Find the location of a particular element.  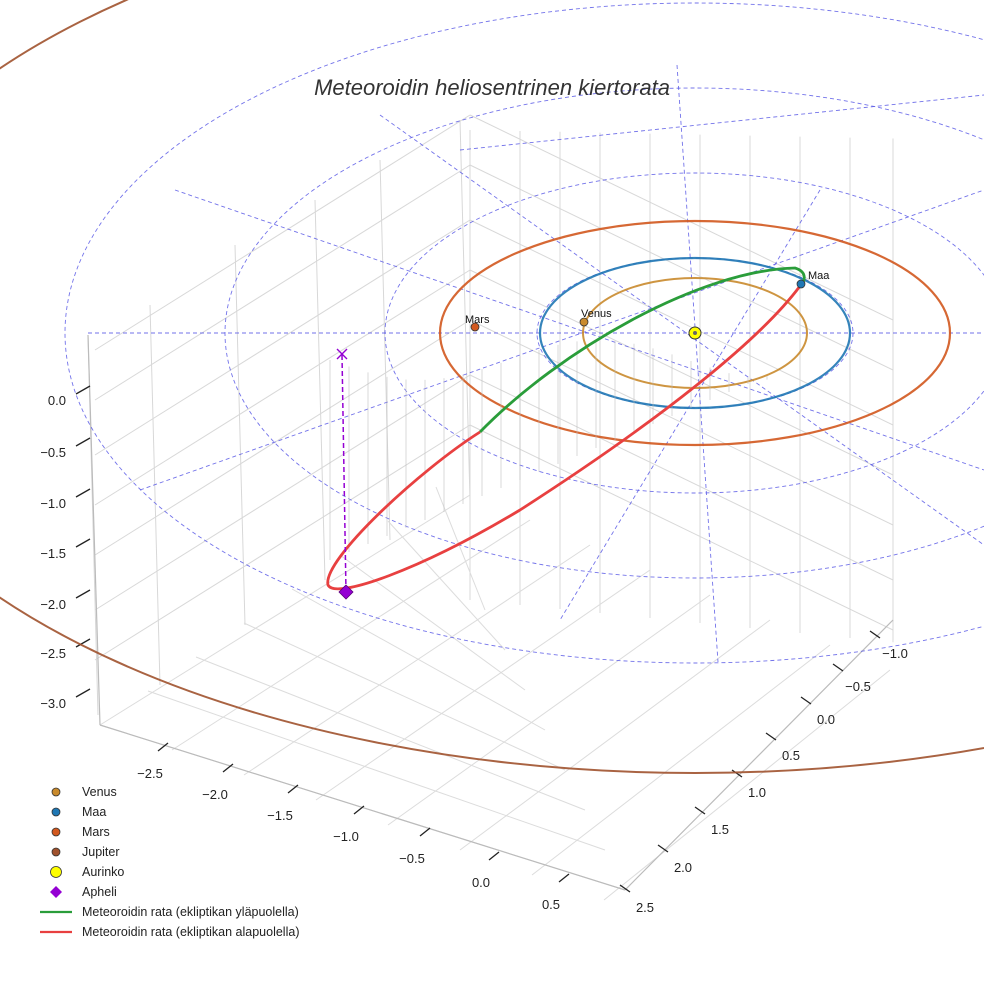

z-tick-label: −1.5 is located at coordinates (53, 553).